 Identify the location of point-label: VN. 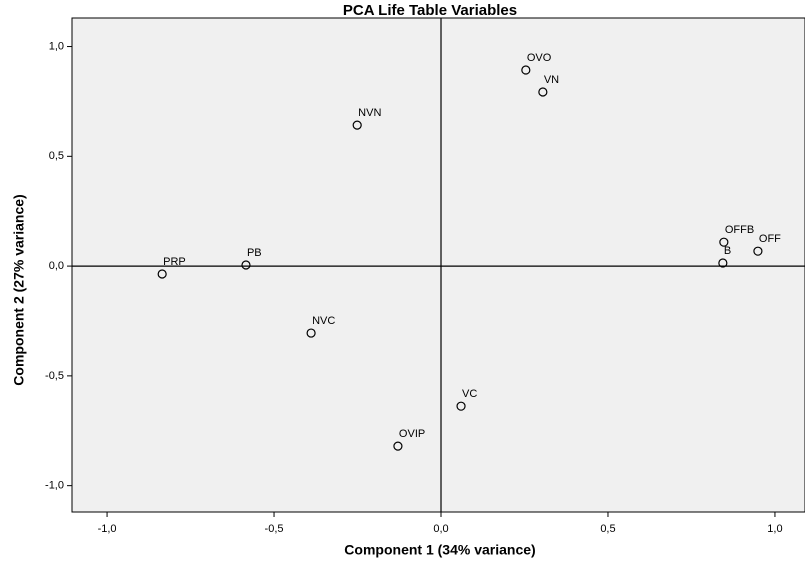
(551, 80).